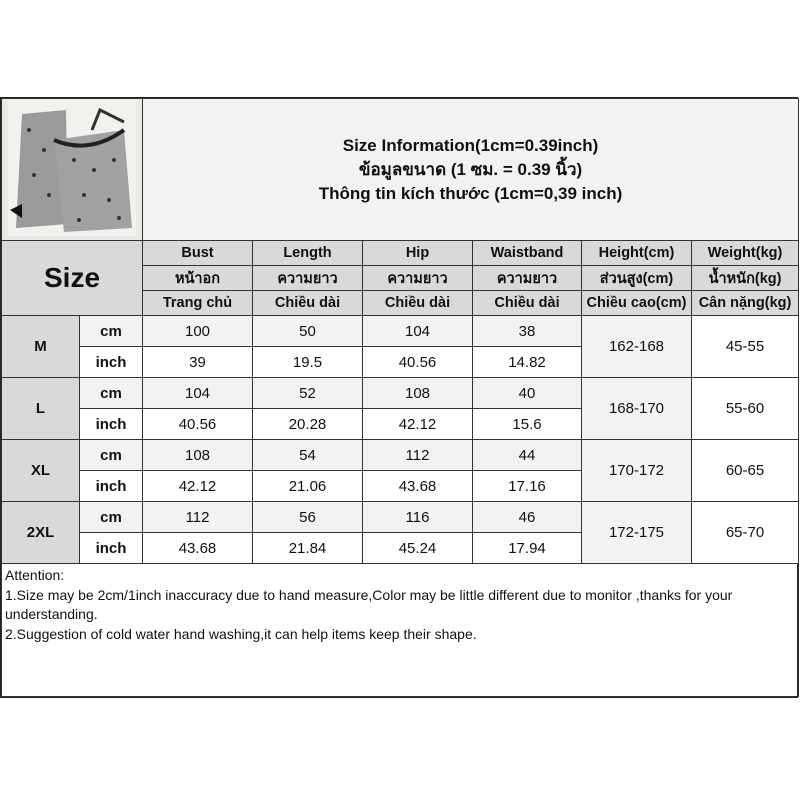 The height and width of the screenshot is (800, 800). Describe the element at coordinates (417, 331) in the screenshot. I see `hip-cm-value: 104` at that location.